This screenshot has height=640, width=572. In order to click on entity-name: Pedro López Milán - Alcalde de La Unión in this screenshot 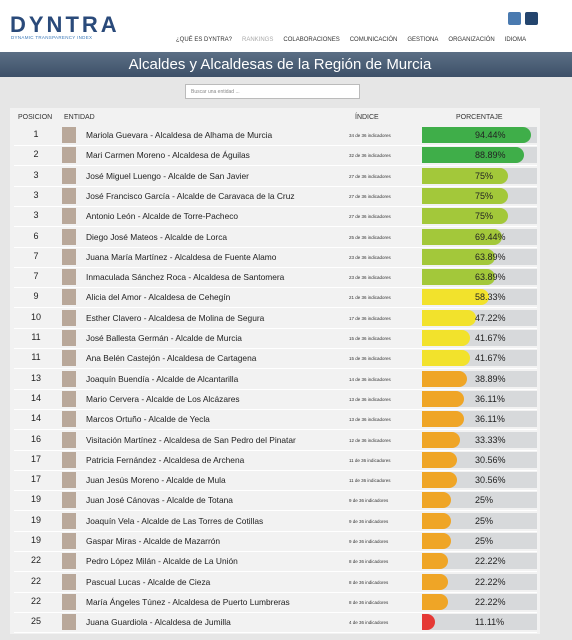, I will do `click(162, 561)`.